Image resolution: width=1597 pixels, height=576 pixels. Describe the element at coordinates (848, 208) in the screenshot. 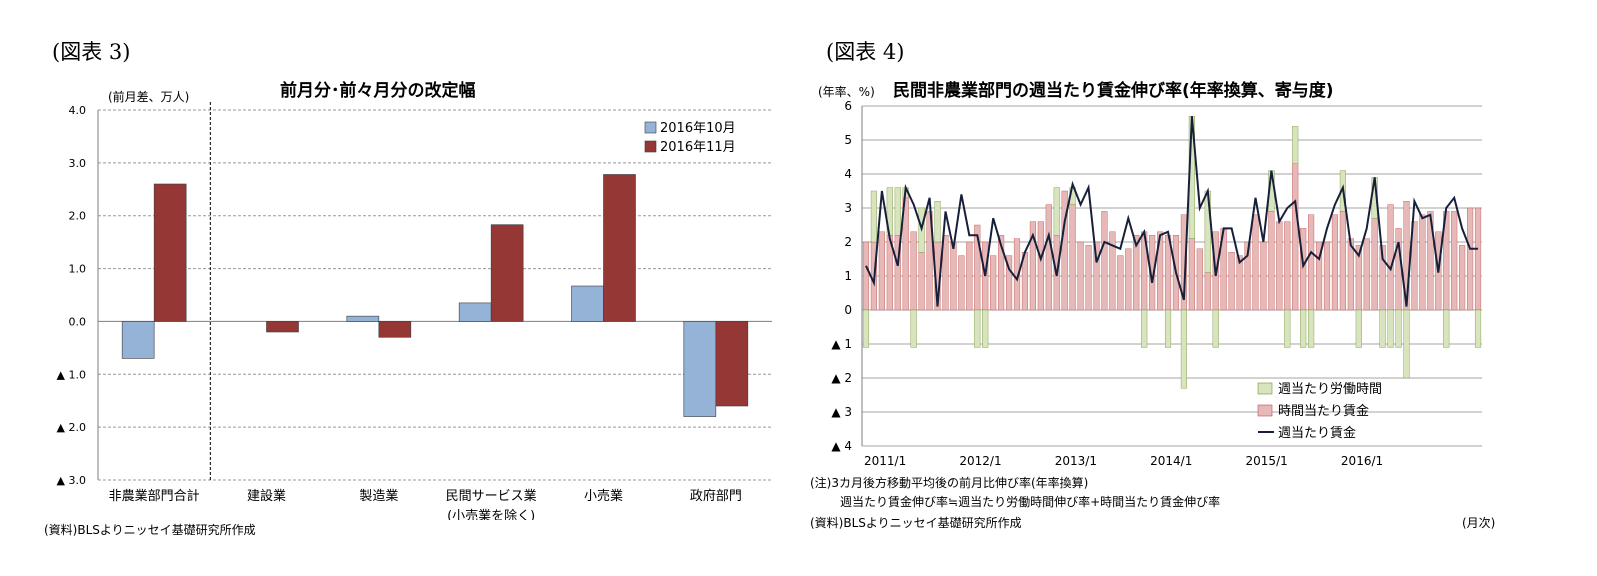

I see `y-tick-label: 3` at that location.